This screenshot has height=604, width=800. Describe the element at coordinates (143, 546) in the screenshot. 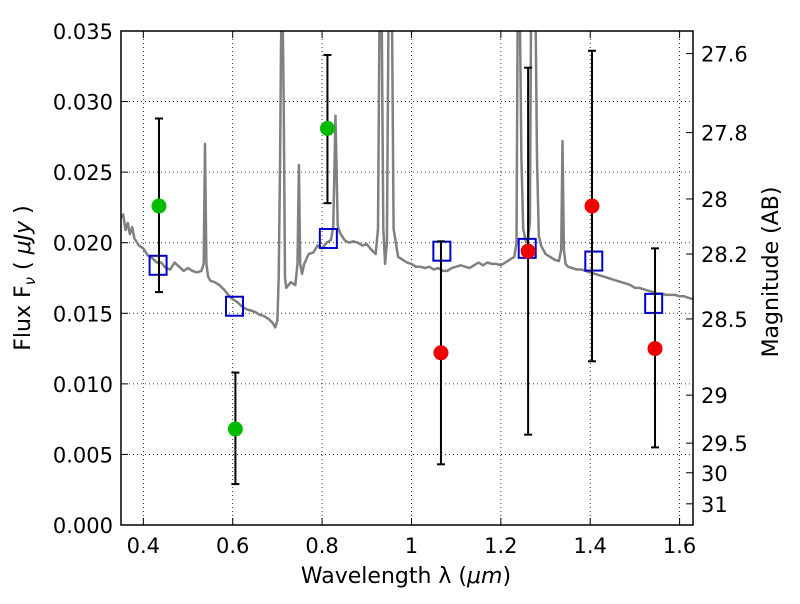

I see `x-tick-label: 0.4` at that location.